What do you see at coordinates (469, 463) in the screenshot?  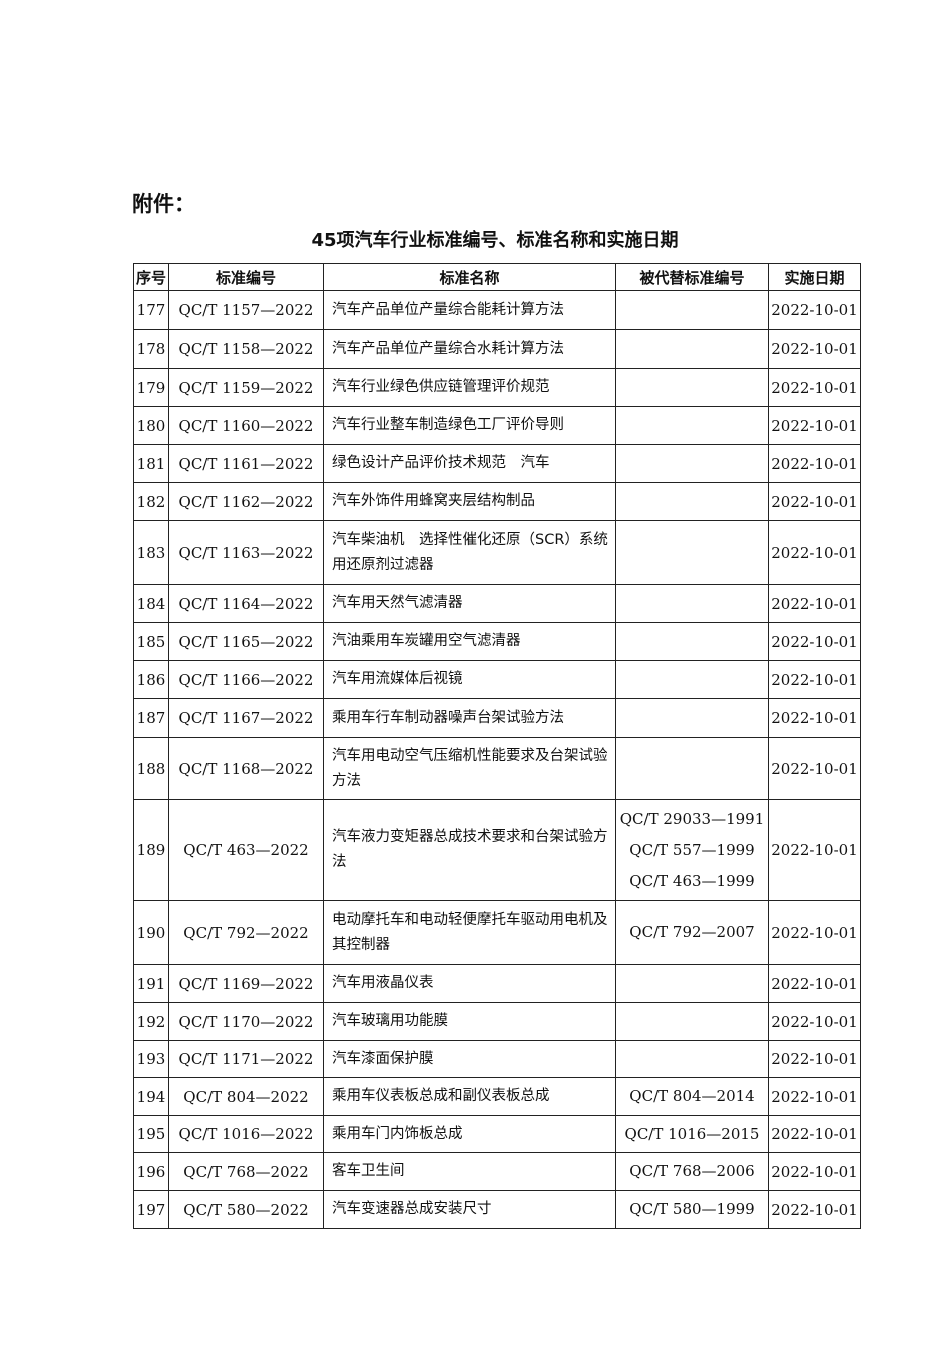 I see `standard-name: 绿色设计产品评价技术规范 汽车` at bounding box center [469, 463].